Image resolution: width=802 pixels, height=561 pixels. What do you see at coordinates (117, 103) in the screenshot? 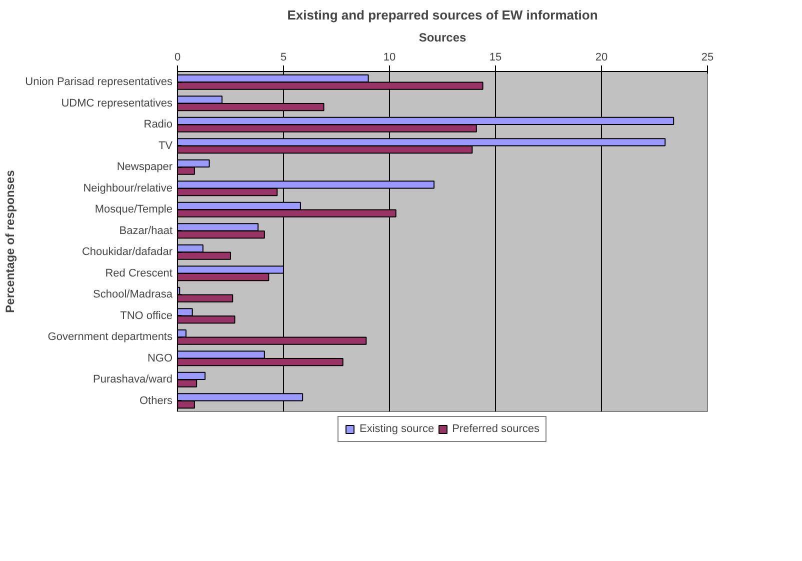
I see `y-tick-label: UDMC representatives` at bounding box center [117, 103].